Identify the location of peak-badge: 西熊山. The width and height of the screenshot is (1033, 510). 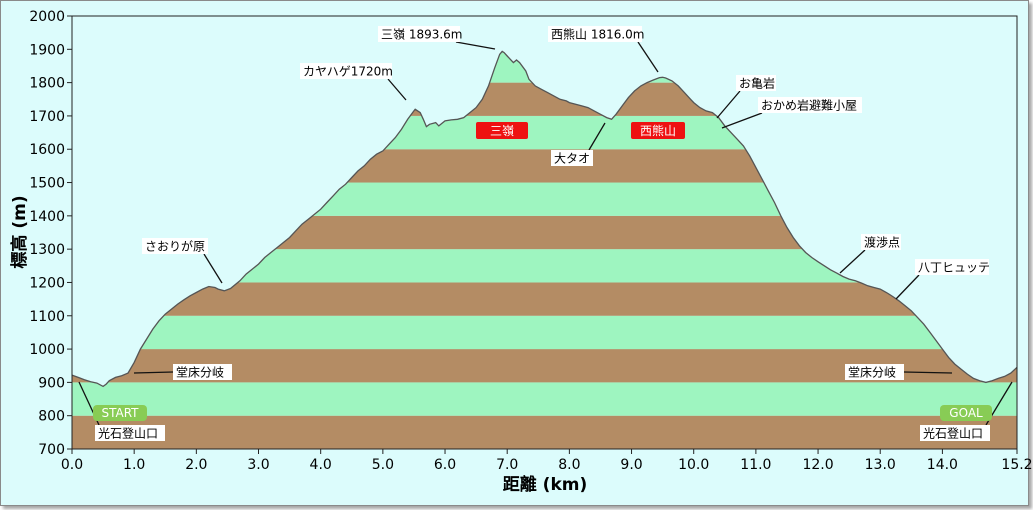
(658, 130).